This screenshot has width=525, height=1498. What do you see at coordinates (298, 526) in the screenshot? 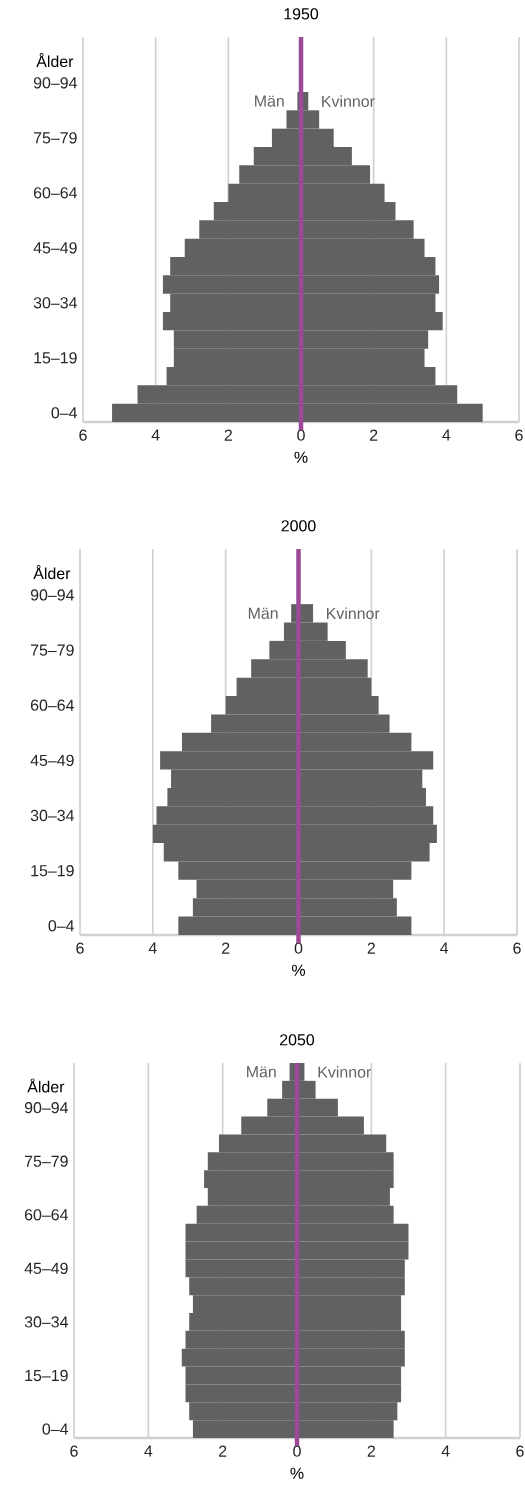
I see `chart-title: 2000` at bounding box center [298, 526].